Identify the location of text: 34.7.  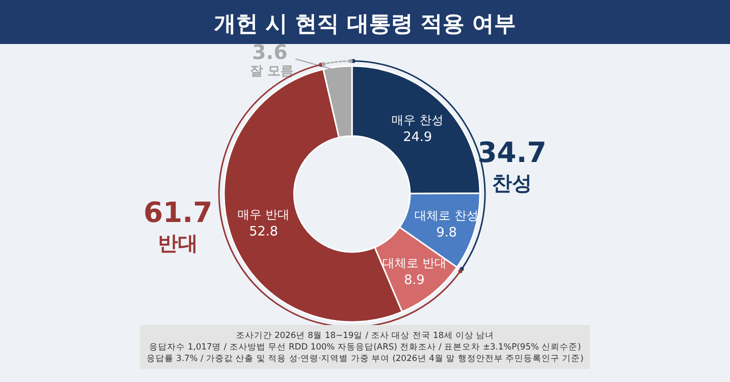
(512, 152).